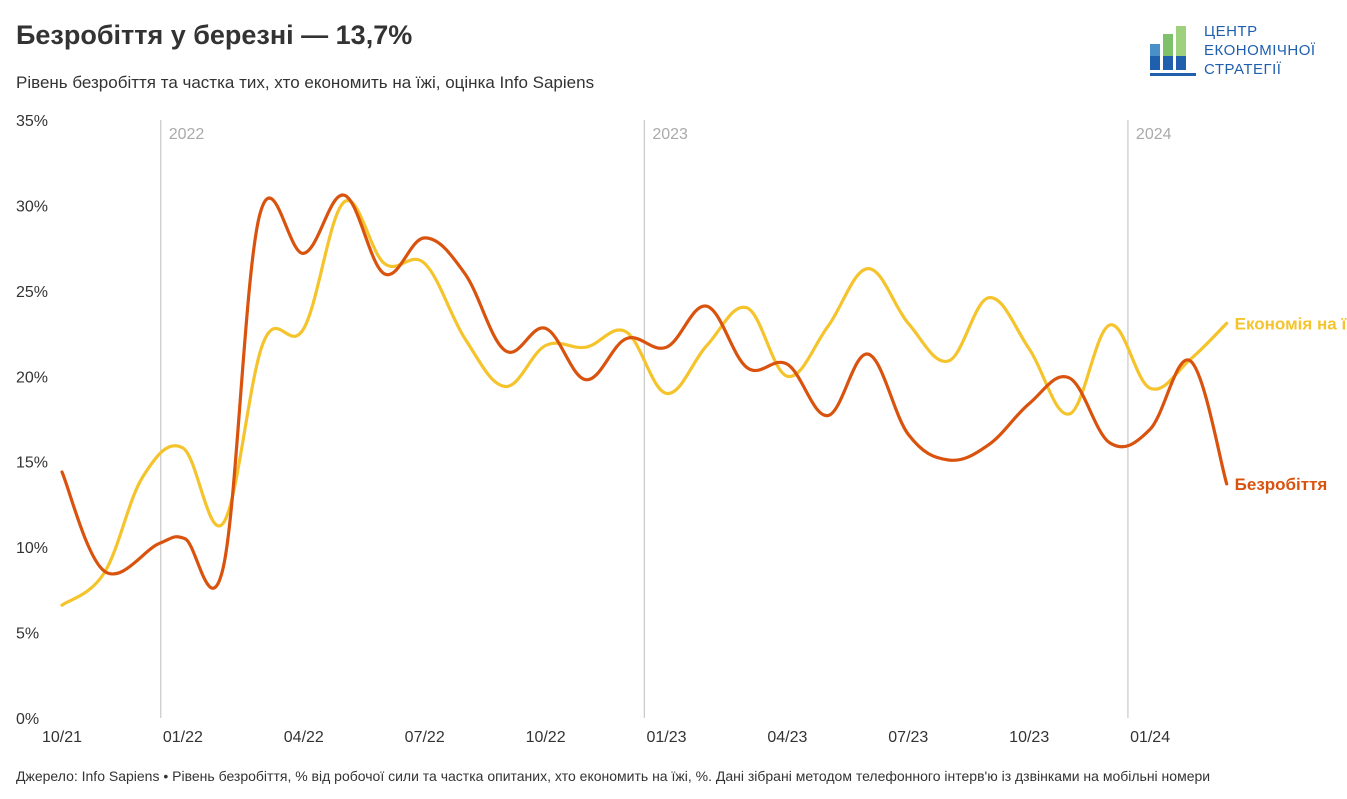  I want to click on y-tick-label: 20%, so click(32, 377).